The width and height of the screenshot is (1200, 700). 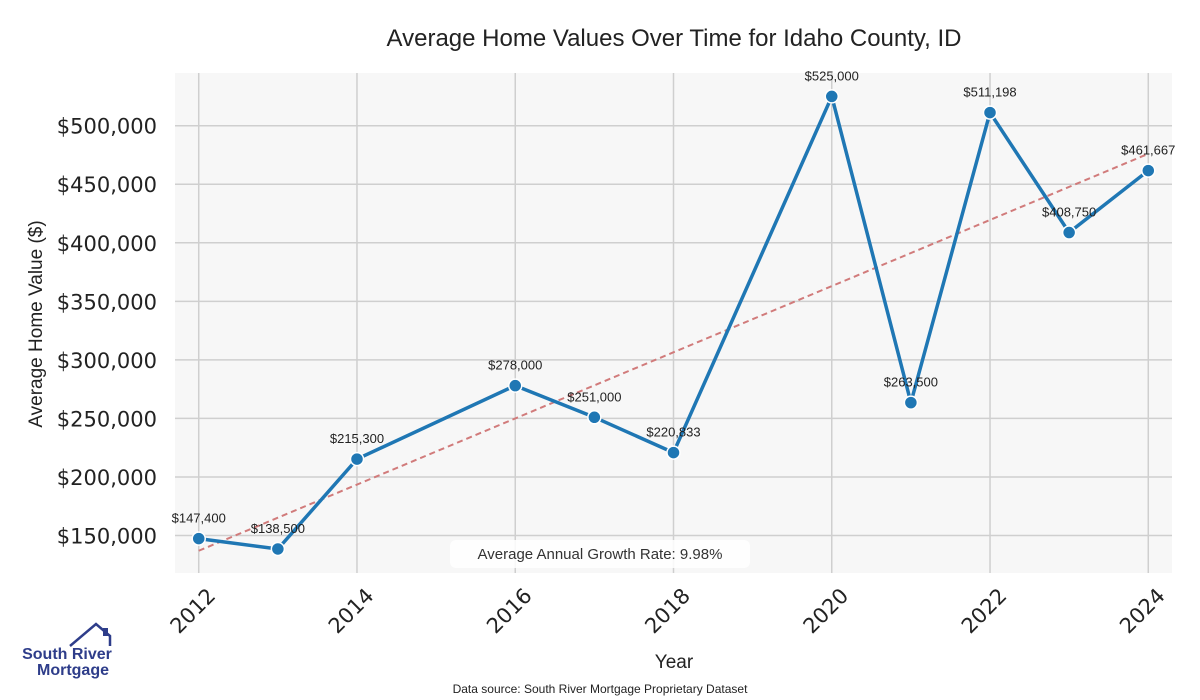 What do you see at coordinates (278, 528) in the screenshot?
I see `data-label: $138,500` at bounding box center [278, 528].